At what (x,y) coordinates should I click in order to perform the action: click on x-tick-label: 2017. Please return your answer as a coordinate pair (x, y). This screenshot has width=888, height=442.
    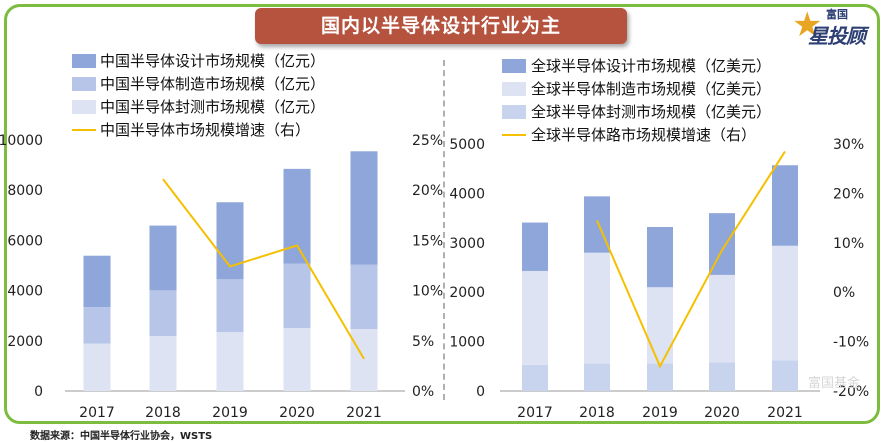
    Looking at the image, I should click on (535, 413).